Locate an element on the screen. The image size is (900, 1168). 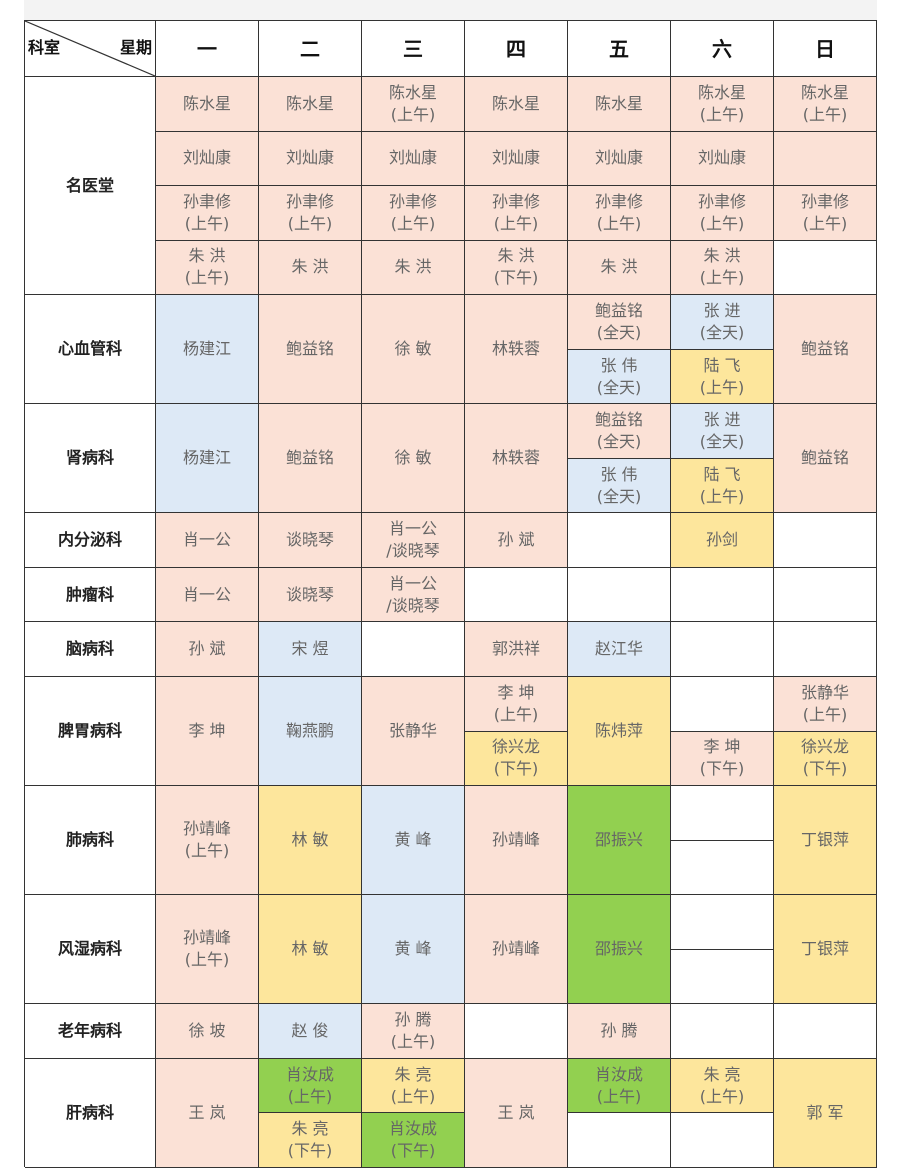
department-name: 内分泌科 is located at coordinates (90, 540).